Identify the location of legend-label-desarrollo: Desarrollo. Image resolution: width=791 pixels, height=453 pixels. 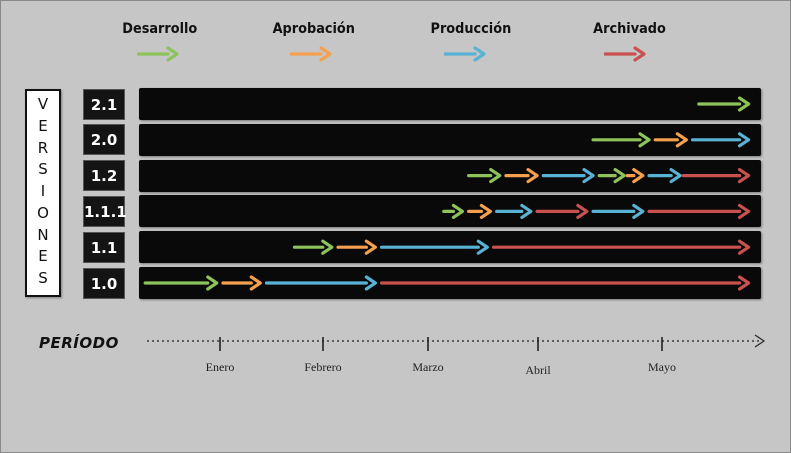
(160, 29).